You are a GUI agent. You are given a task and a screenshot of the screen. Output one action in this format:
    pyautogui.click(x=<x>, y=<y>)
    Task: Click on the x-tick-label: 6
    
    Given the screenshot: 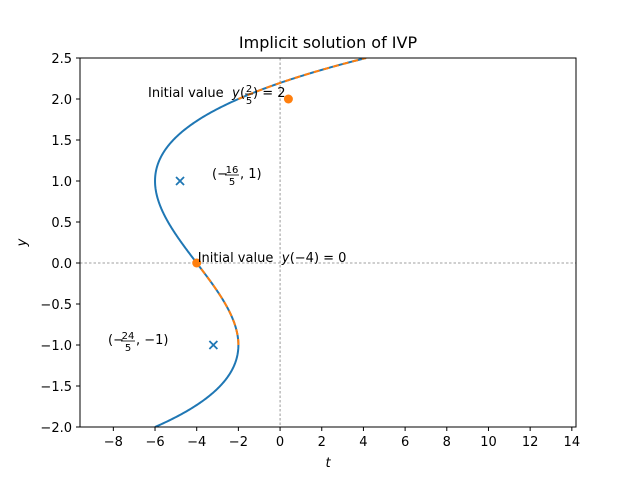 What is the action you would take?
    pyautogui.click(x=405, y=442)
    